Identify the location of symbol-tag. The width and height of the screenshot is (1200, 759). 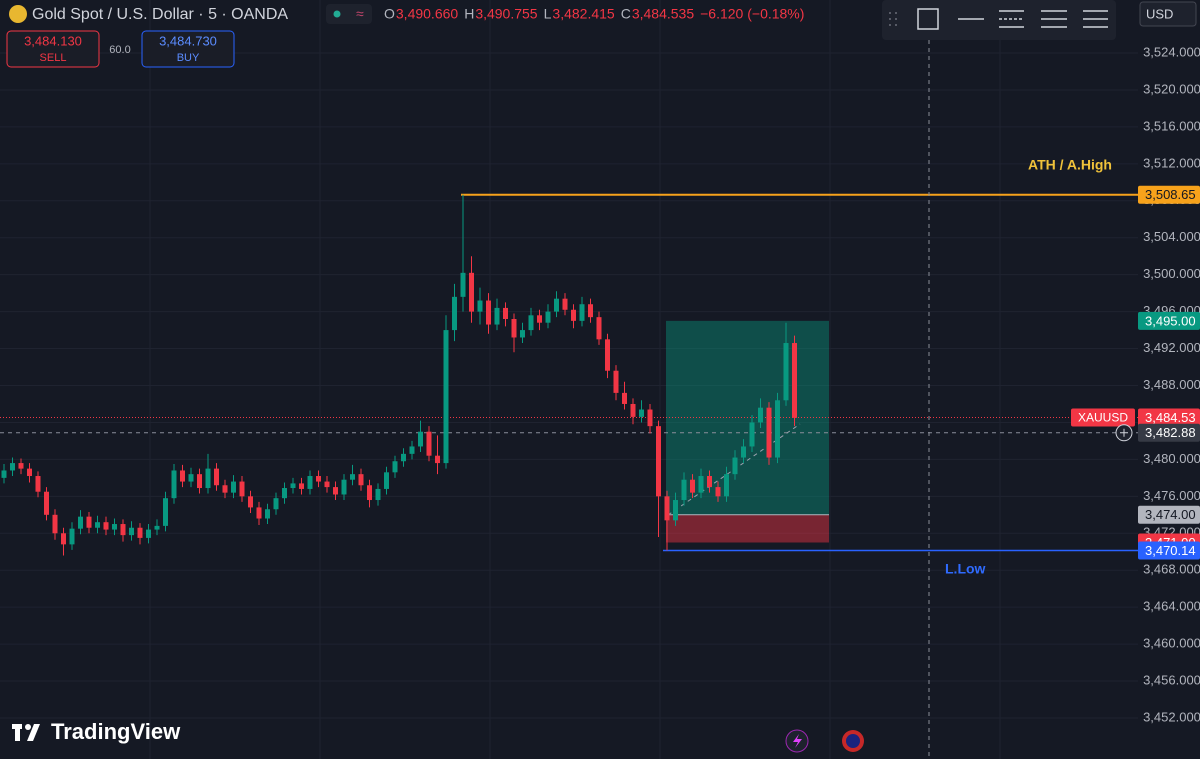
(1103, 417).